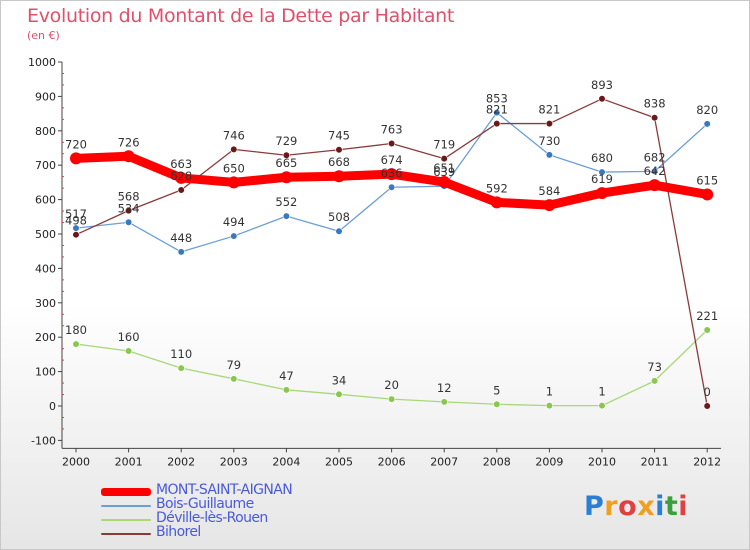 This screenshot has height=550, width=750. I want to click on unit-label: (en €), so click(43, 35).